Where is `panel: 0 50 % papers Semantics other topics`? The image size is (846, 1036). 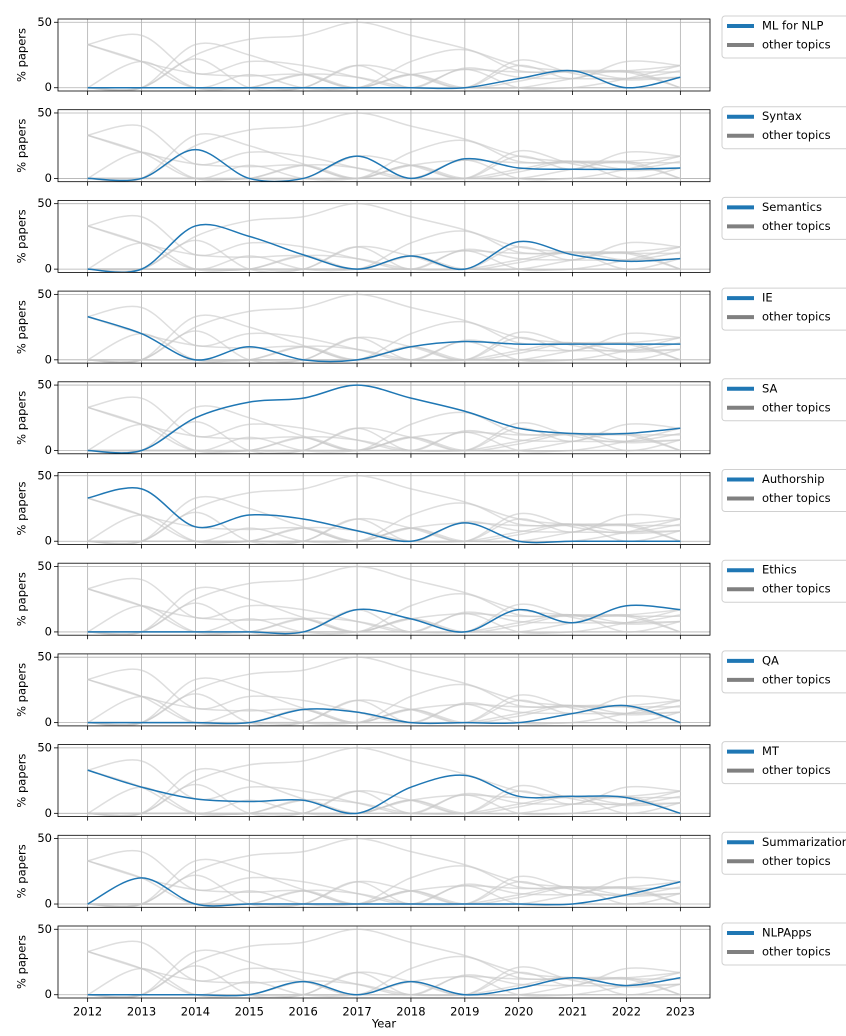
panel: 0 50 % papers Semantics other topics is located at coordinates (430, 236).